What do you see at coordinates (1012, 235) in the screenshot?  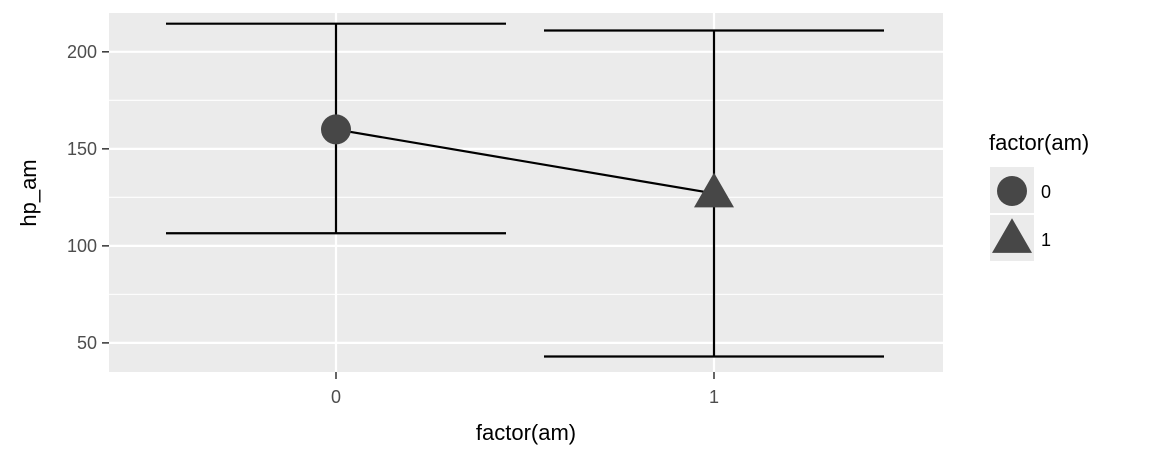 I see `legend-key-triangle` at bounding box center [1012, 235].